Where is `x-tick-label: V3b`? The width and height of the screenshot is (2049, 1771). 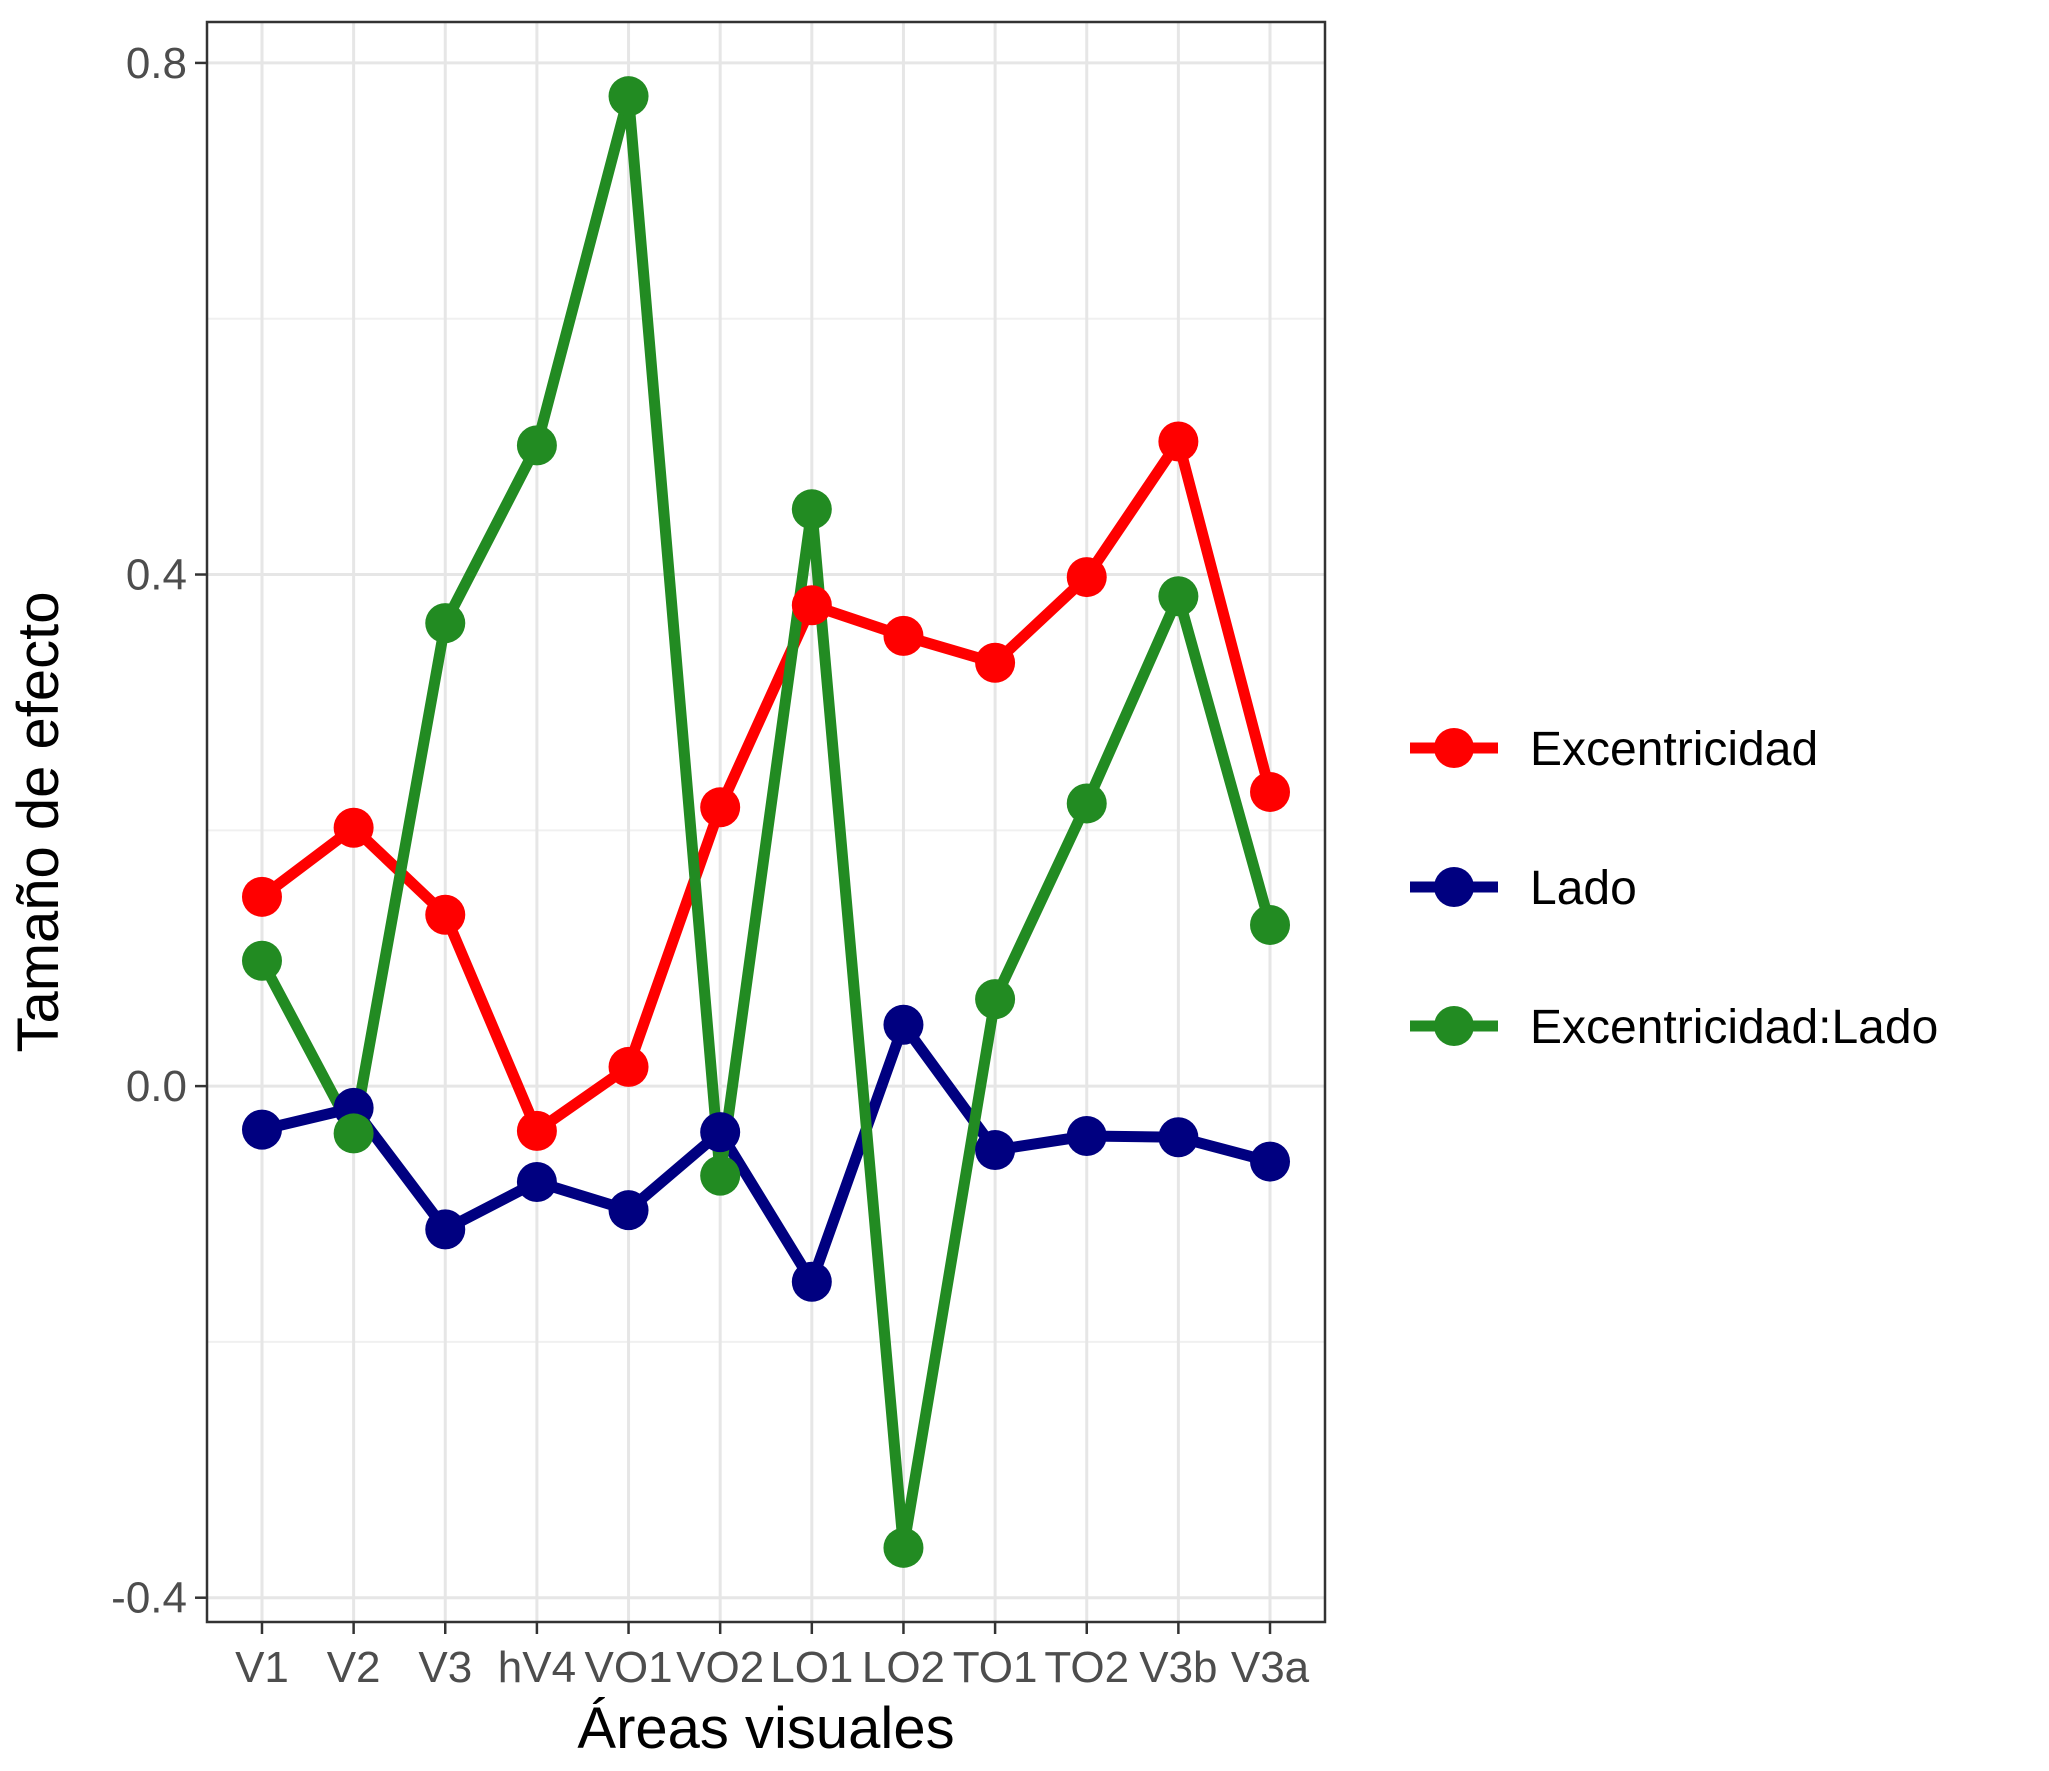
x-tick-label: V3b is located at coordinates (1178, 1667).